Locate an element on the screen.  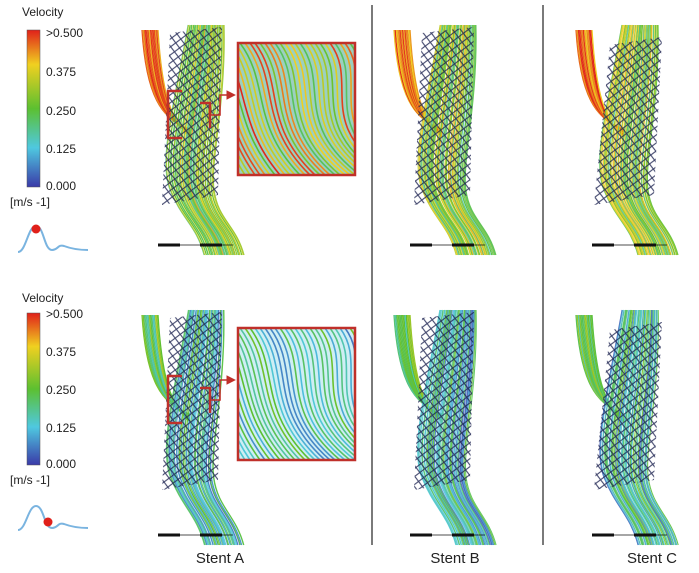
column-label: Stent C is located at coordinates (652, 558).